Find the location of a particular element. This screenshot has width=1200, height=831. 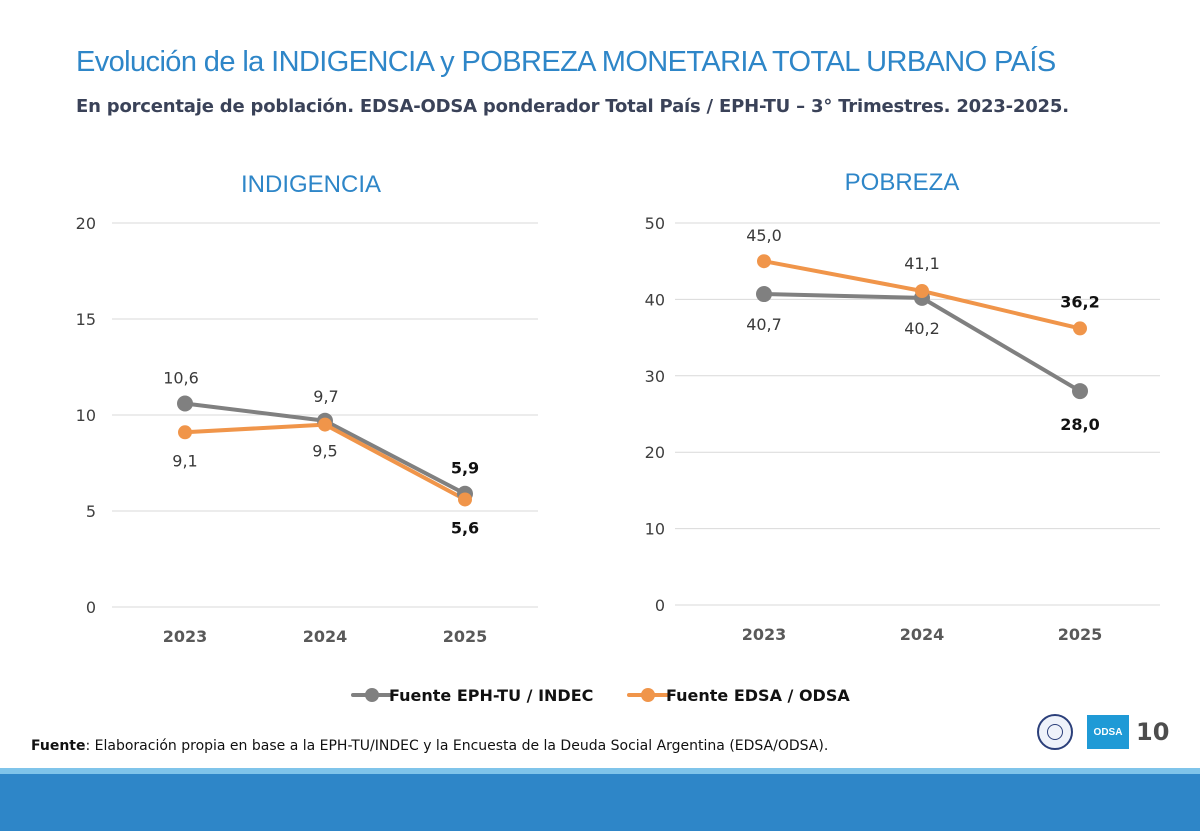

pobreza-x-tick-label: 2023 is located at coordinates (764, 634).